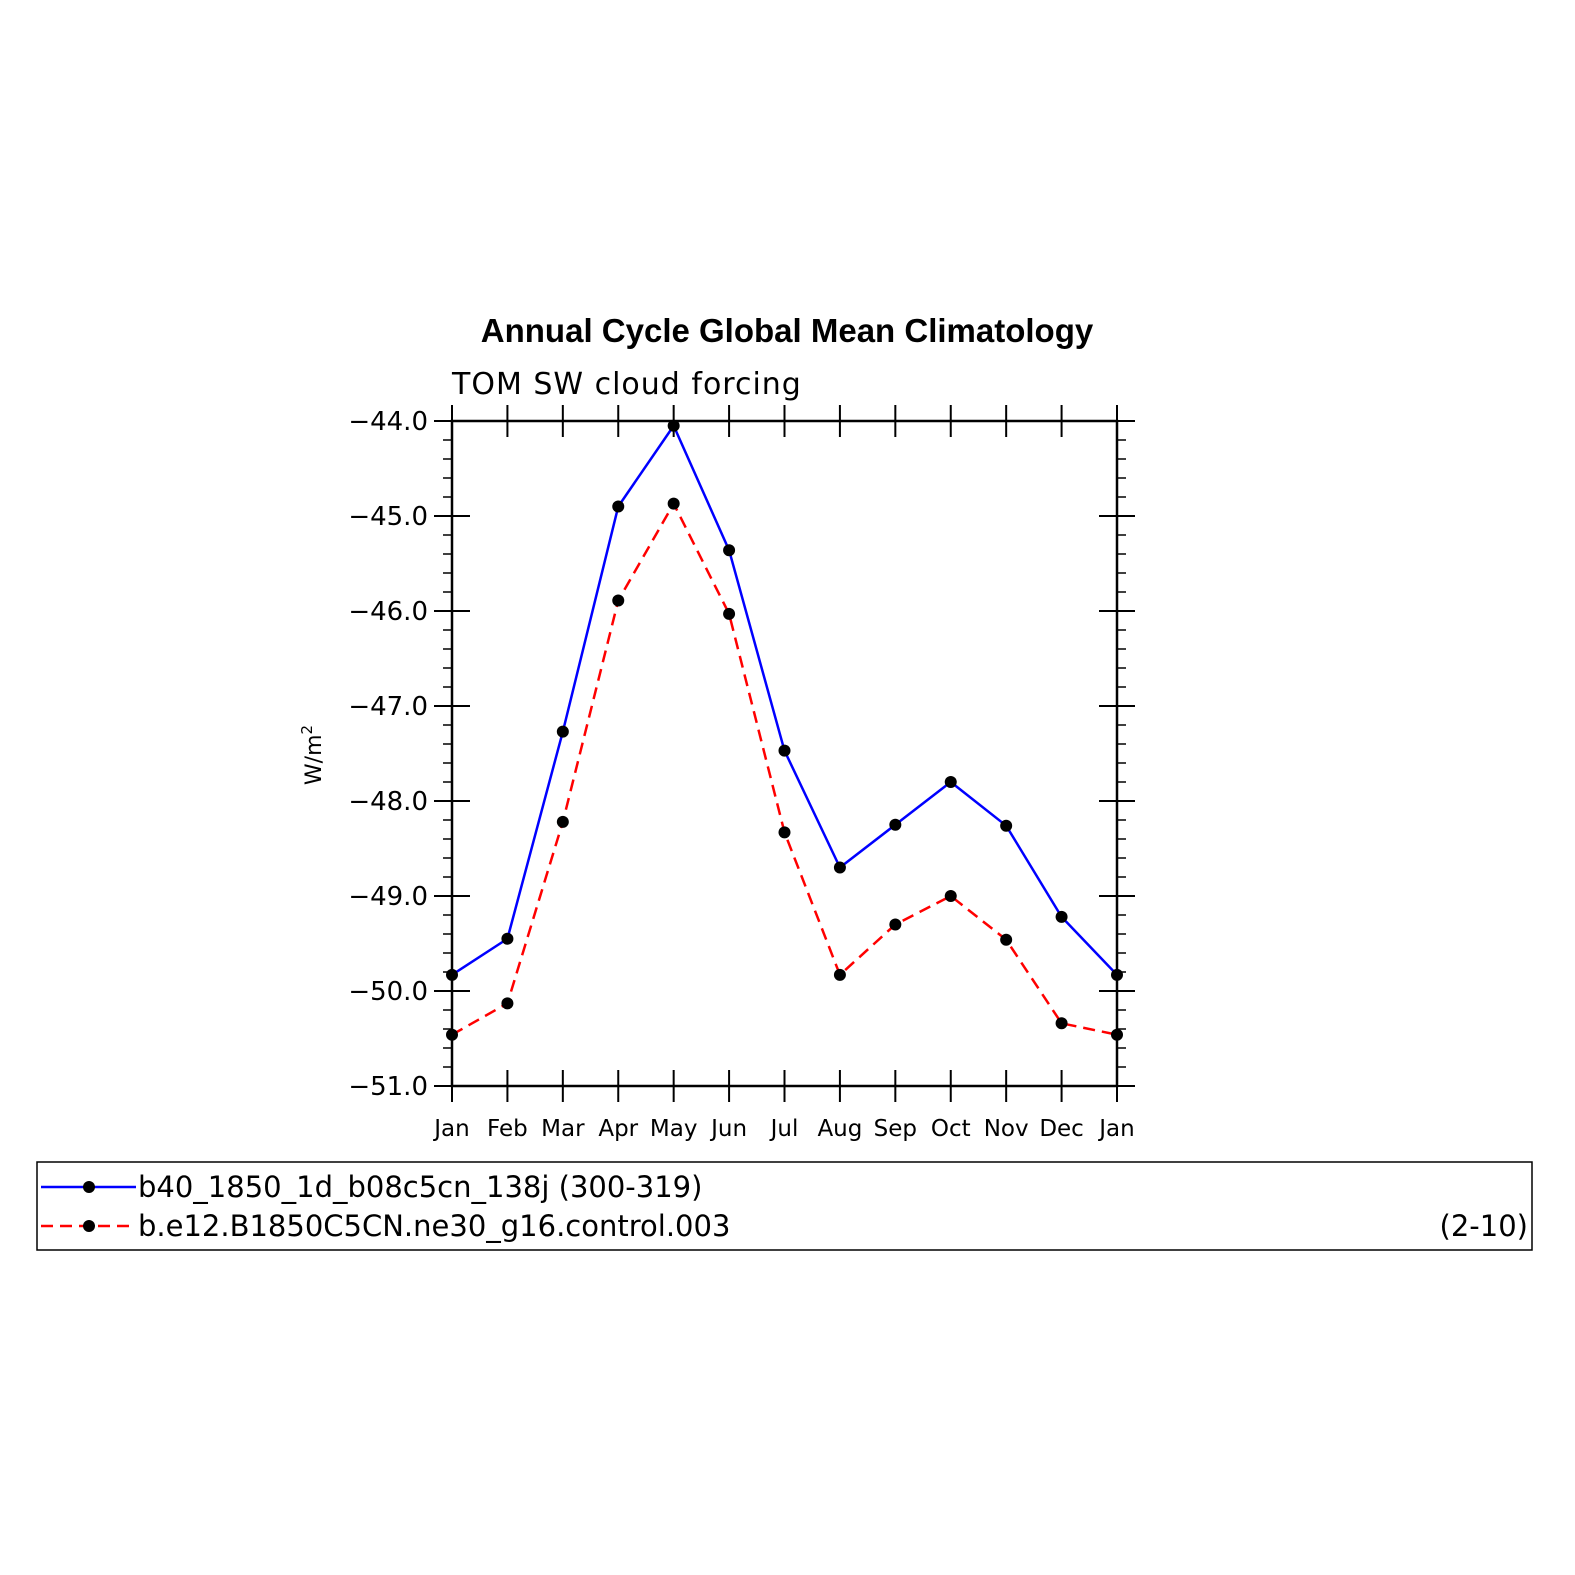 The width and height of the screenshot is (1575, 1575). What do you see at coordinates (951, 1129) in the screenshot?
I see `x-tick-label: Oct` at bounding box center [951, 1129].